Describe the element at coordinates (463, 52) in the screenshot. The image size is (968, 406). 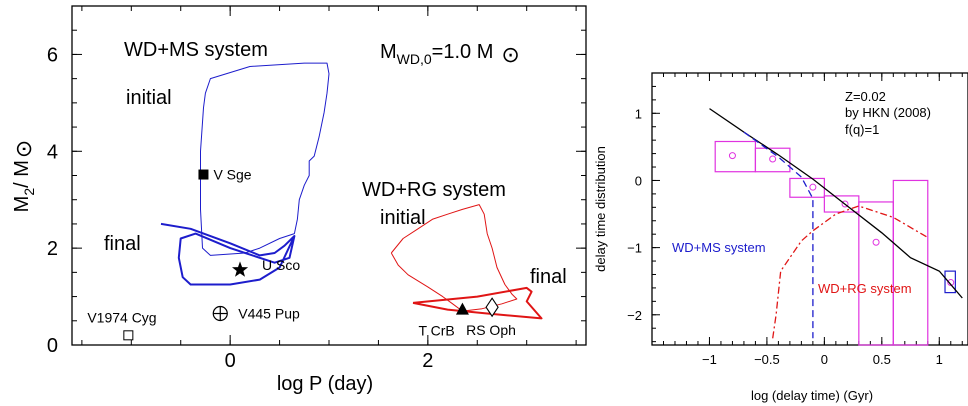
I see `wd-mass-rest: =1.0 M` at that location.